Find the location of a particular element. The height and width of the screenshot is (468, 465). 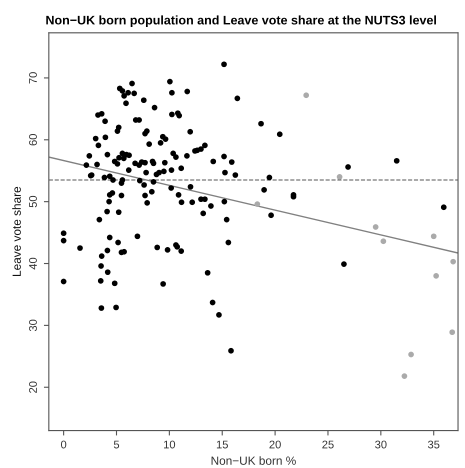

x-tick-label: 35 is located at coordinates (434, 444).